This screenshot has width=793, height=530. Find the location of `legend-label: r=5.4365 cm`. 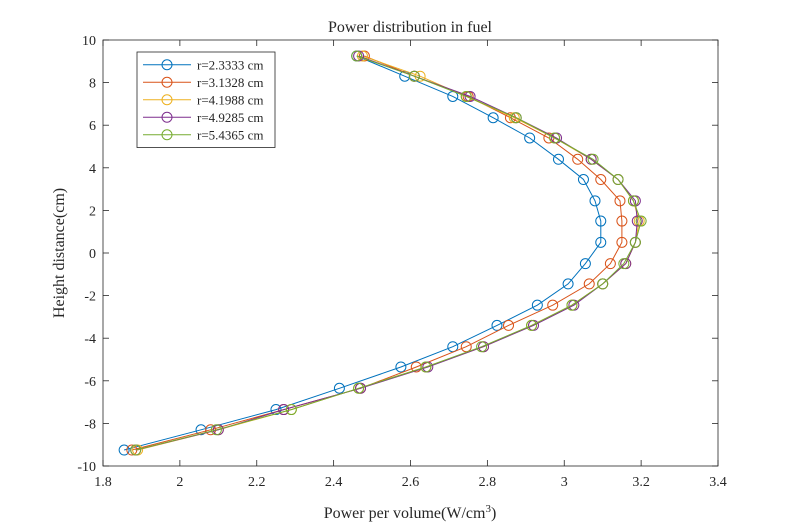

legend-label: r=5.4365 cm is located at coordinates (230, 134).